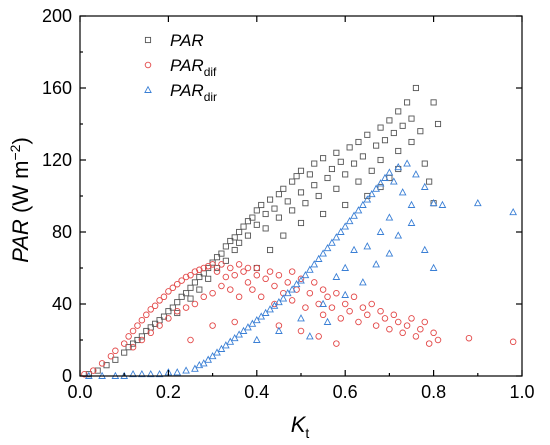 This screenshot has width=550, height=445. Describe the element at coordinates (307, 433) in the screenshot. I see `x-axis-label-subscript: t` at that location.